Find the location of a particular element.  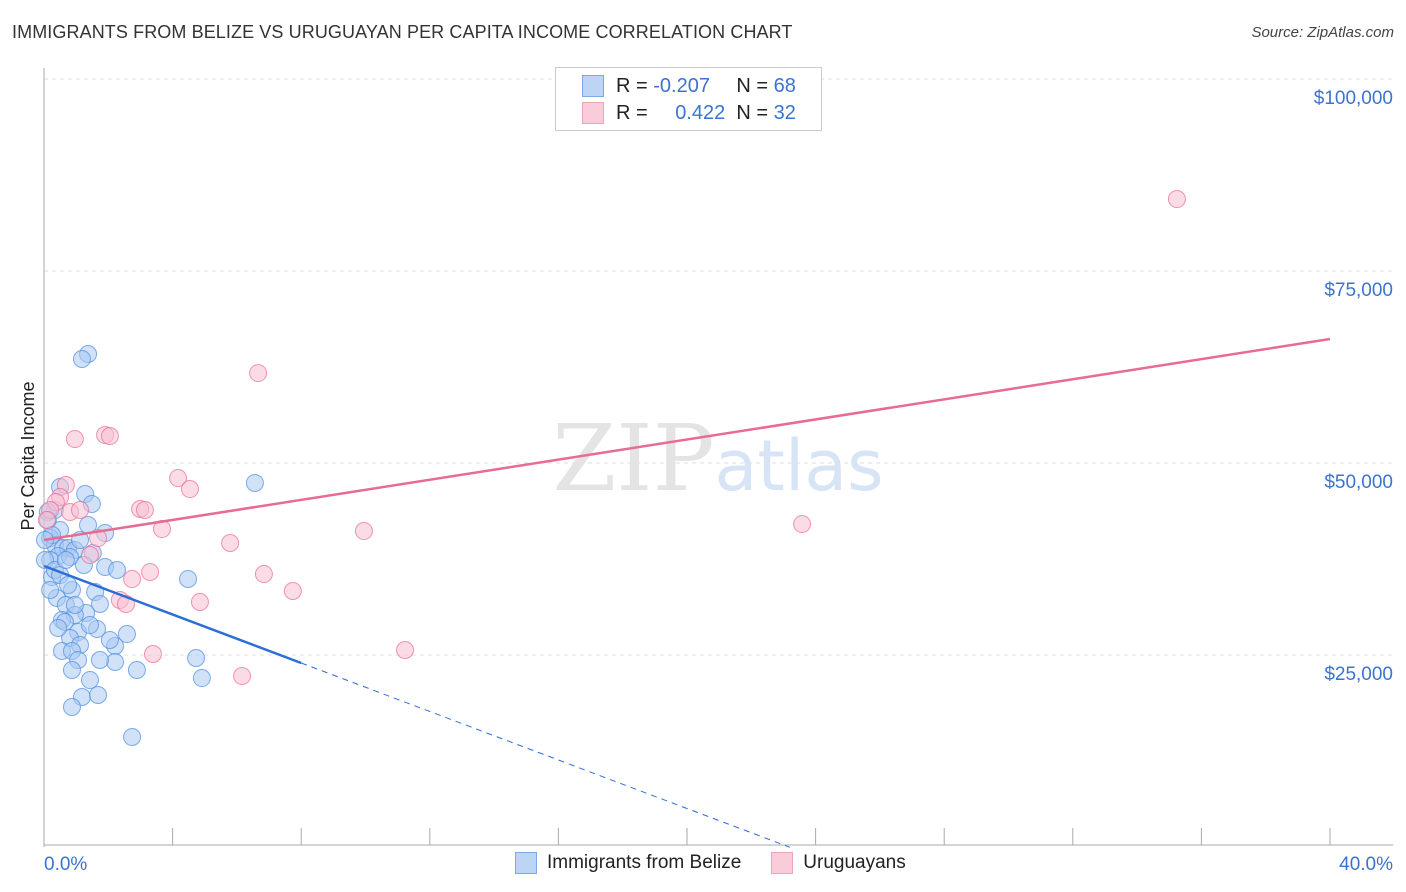

n-value: 68 is located at coordinates (784, 85).